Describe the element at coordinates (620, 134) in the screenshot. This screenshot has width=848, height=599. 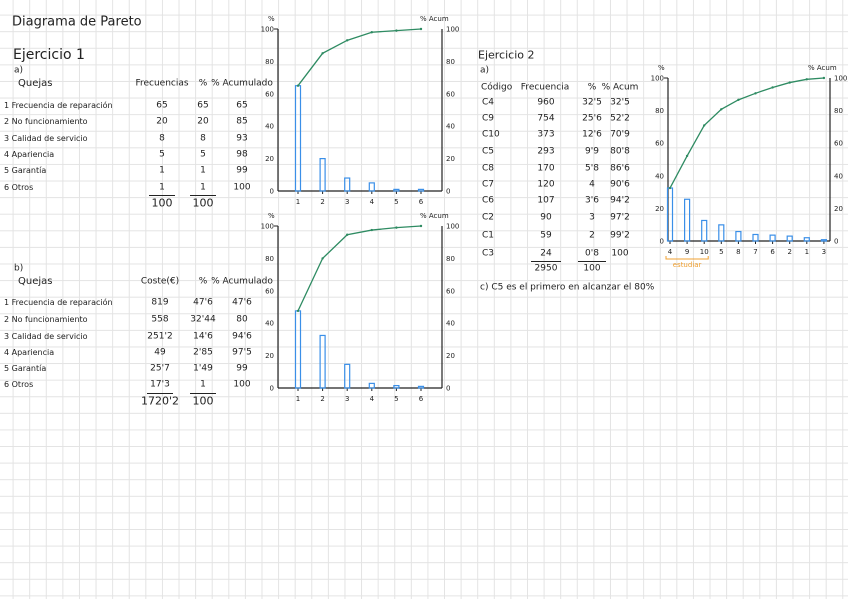
I see `cell-value: 70'9` at that location.